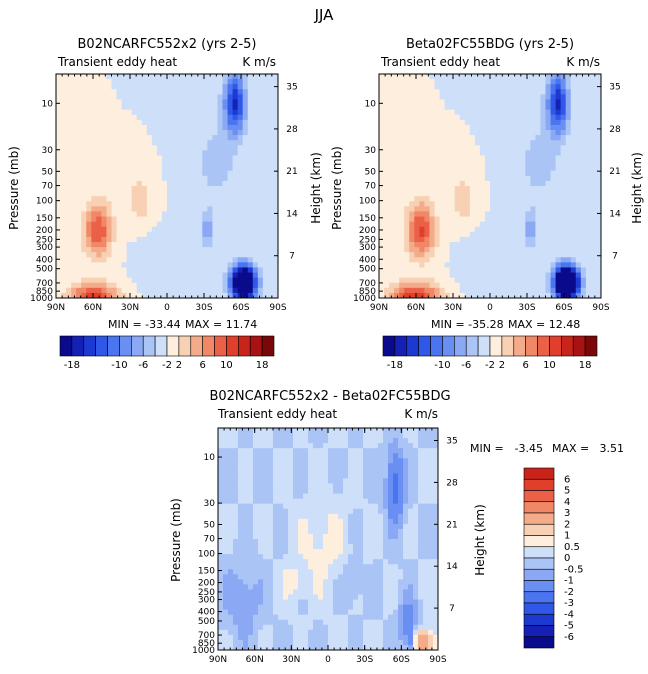 The image size is (648, 674). I want to click on x-tick-label: 30S, so click(203, 308).